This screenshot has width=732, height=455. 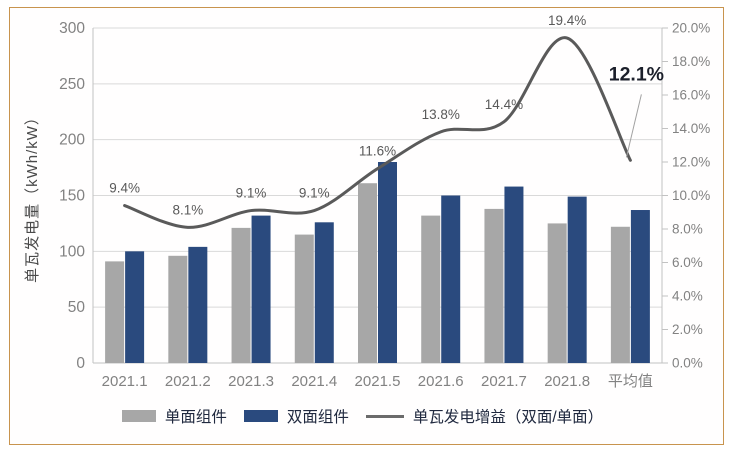 What do you see at coordinates (508, 417) in the screenshot?
I see `legend-label-gain: 单瓦发电增益（双面/单面）` at bounding box center [508, 417].